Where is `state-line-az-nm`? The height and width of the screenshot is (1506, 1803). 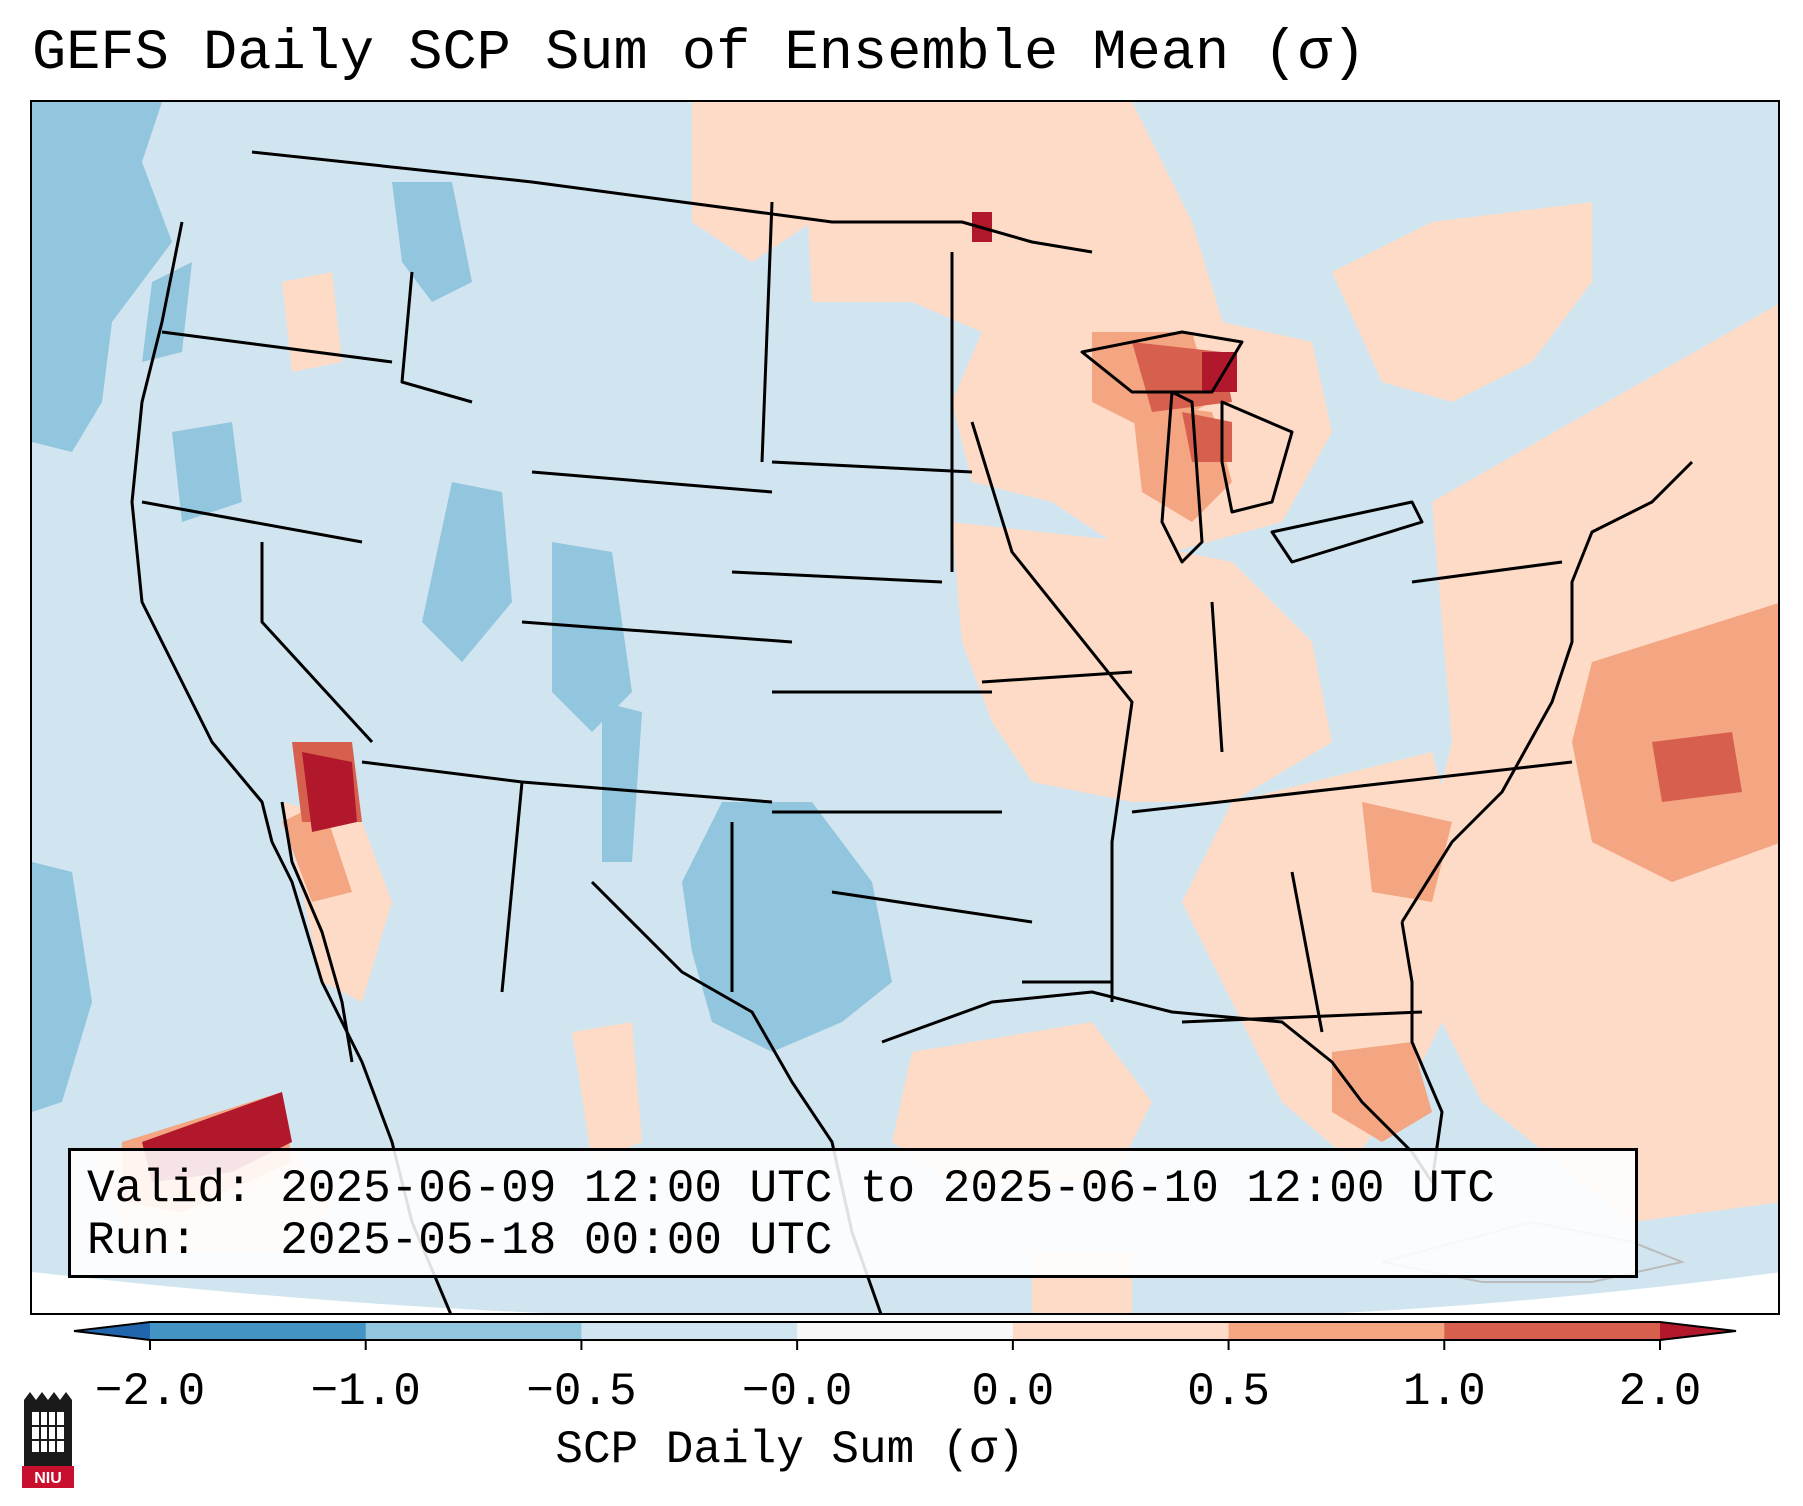
state-line-az-nm is located at coordinates (512, 887).